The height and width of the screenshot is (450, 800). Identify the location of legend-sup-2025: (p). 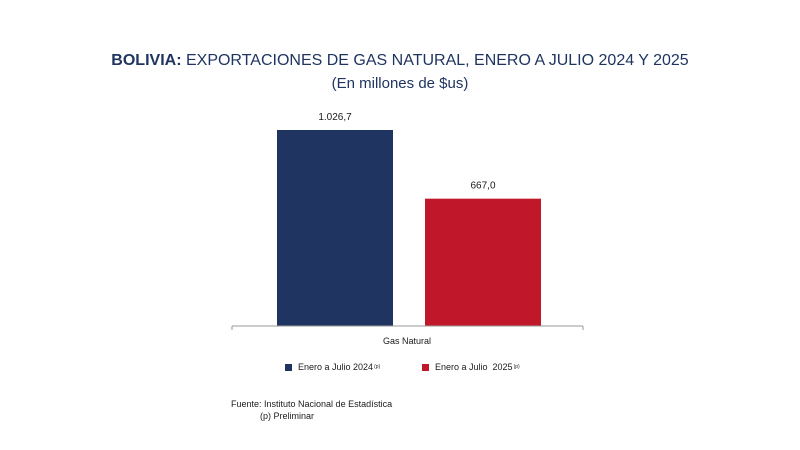
(516, 367).